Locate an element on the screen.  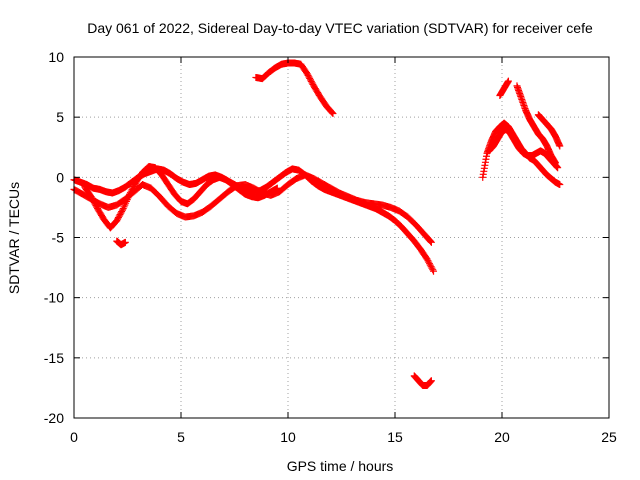
y-tick-label: 10 is located at coordinates (56, 57).